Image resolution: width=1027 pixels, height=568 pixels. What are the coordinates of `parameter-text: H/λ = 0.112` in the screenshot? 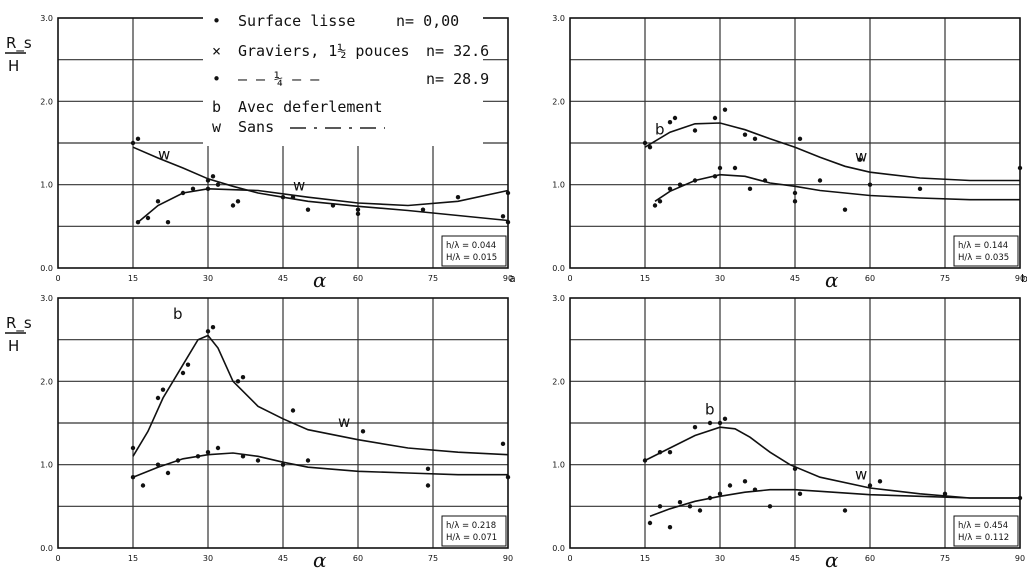 It's located at (983, 538).